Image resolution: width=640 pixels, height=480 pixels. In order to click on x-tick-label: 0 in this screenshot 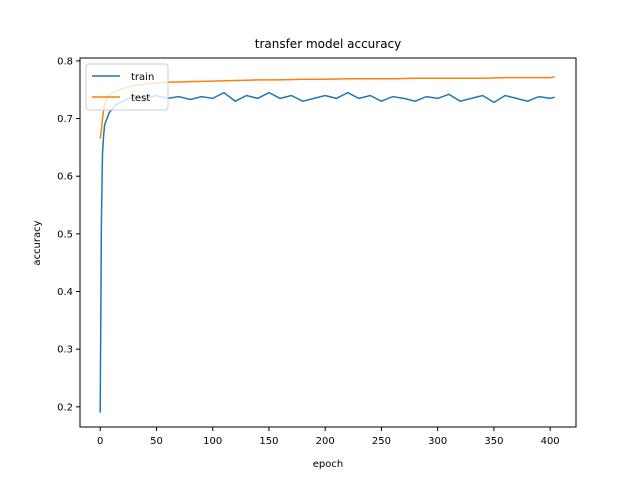, I will do `click(100, 441)`.